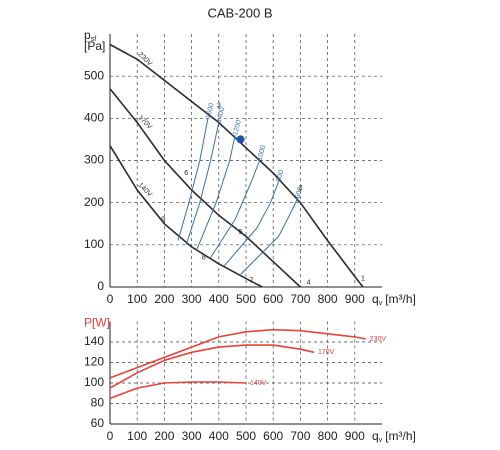  What do you see at coordinates (221, 115) in the screenshot?
I see `series-label: 1400` at bounding box center [221, 115].